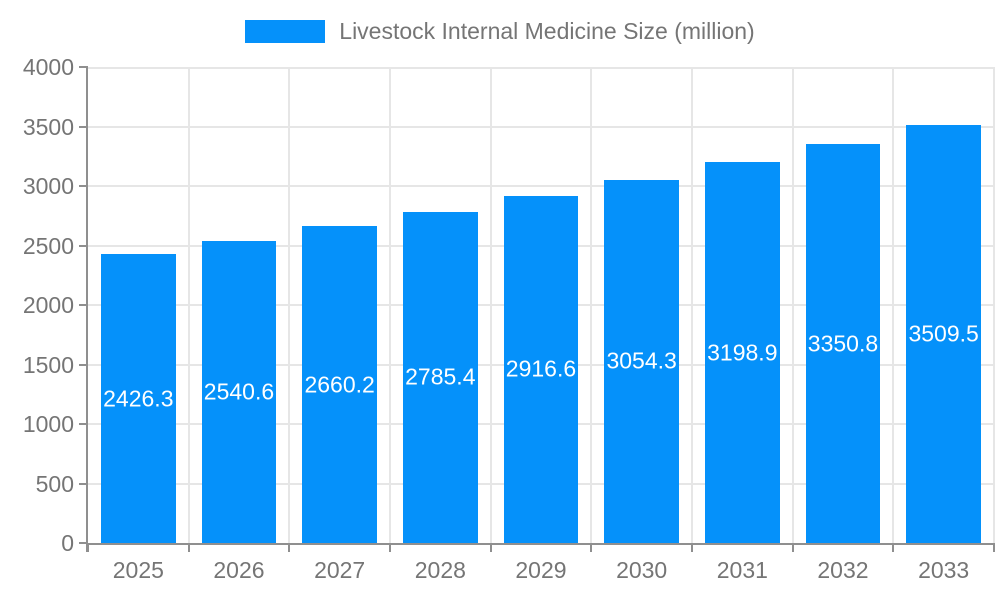 This screenshot has width=1000, height=600. What do you see at coordinates (48, 245) in the screenshot?
I see `y-tick-label-2500: 2500` at bounding box center [48, 245].